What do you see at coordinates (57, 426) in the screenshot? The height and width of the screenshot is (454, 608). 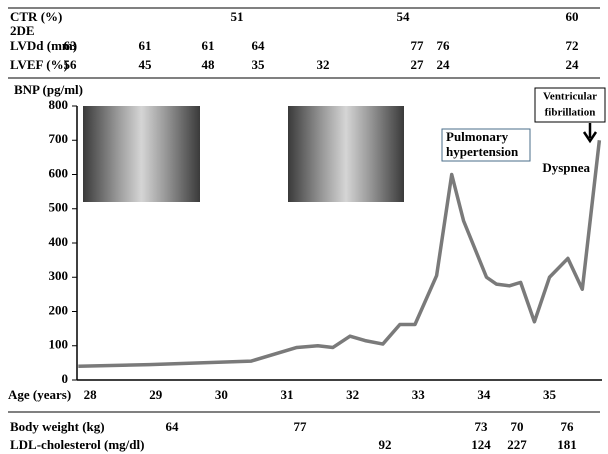 I see `row-label: Body weight (kg)` at bounding box center [57, 426].